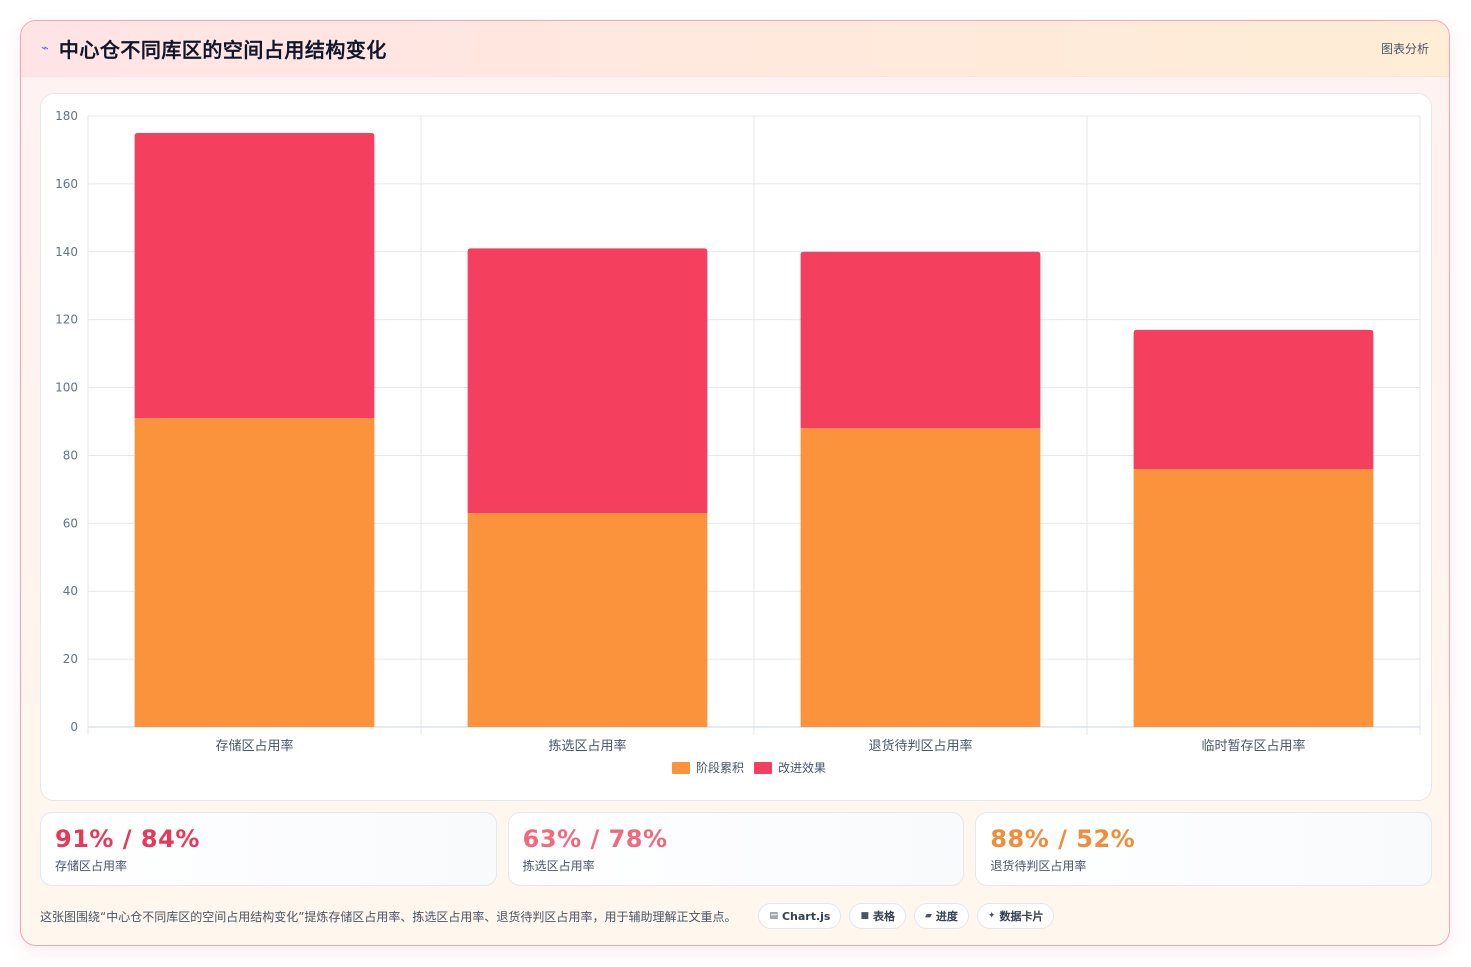 The image size is (1471, 967). I want to click on chartjs-pill: ▤ Chart.js, so click(800, 916).